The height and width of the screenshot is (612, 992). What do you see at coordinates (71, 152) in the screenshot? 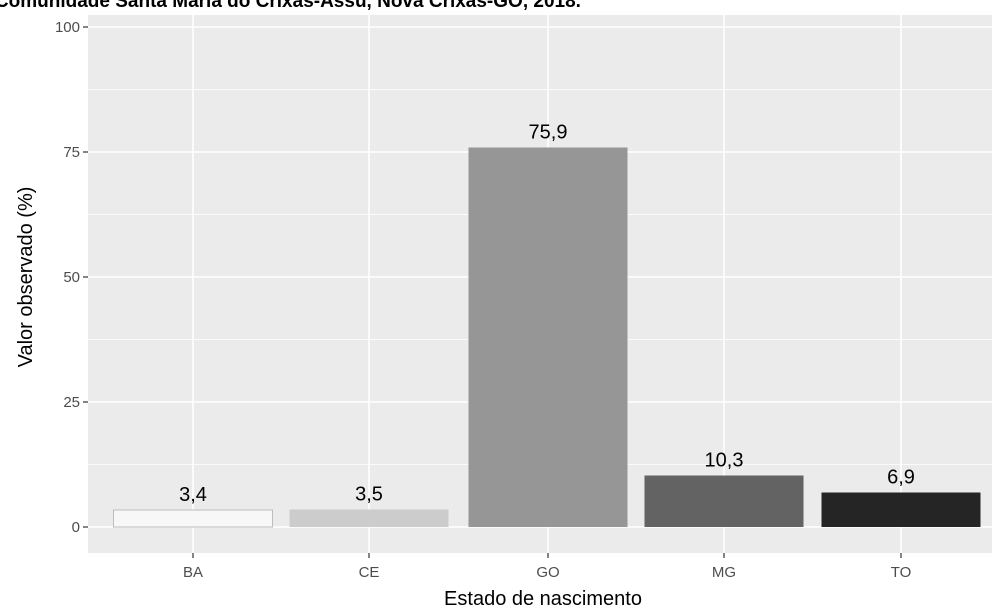
I see `y-tick-label: 75` at bounding box center [71, 152].